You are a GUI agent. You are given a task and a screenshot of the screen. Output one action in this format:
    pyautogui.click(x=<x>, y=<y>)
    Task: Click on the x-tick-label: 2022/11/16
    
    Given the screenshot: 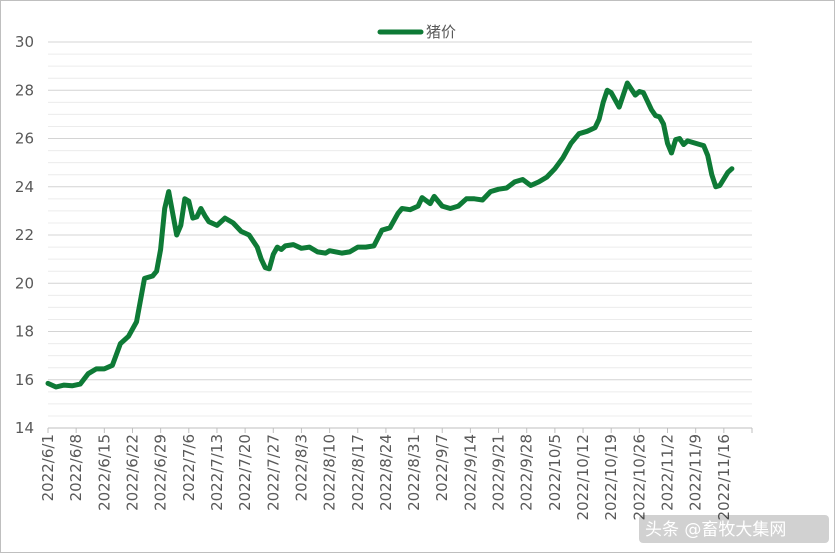 What is the action you would take?
    pyautogui.click(x=724, y=477)
    